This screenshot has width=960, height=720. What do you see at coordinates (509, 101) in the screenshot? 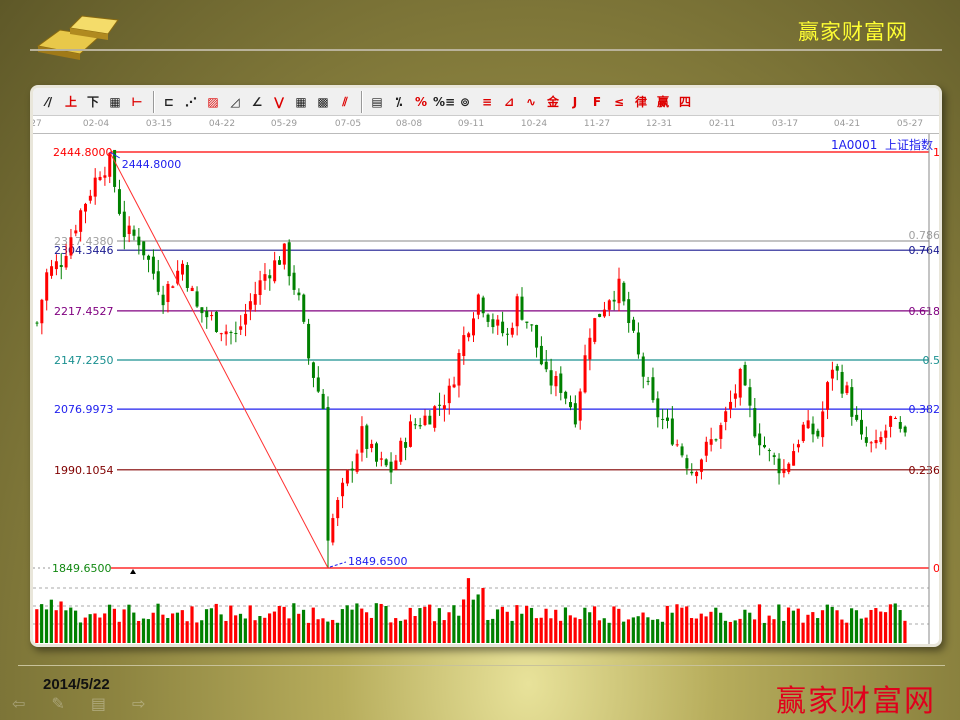
I see `arrow-tool-icon: ⊿` at bounding box center [509, 101].